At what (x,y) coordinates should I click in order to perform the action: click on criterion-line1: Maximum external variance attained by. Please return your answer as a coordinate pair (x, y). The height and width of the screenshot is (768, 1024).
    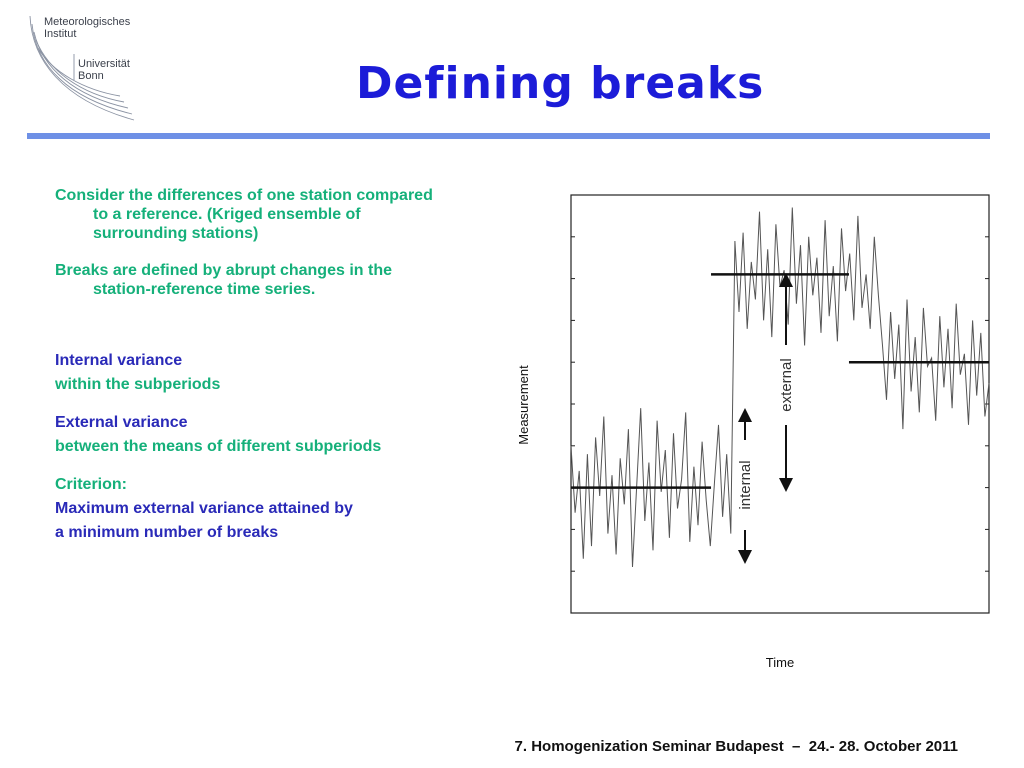
    Looking at the image, I should click on (204, 508).